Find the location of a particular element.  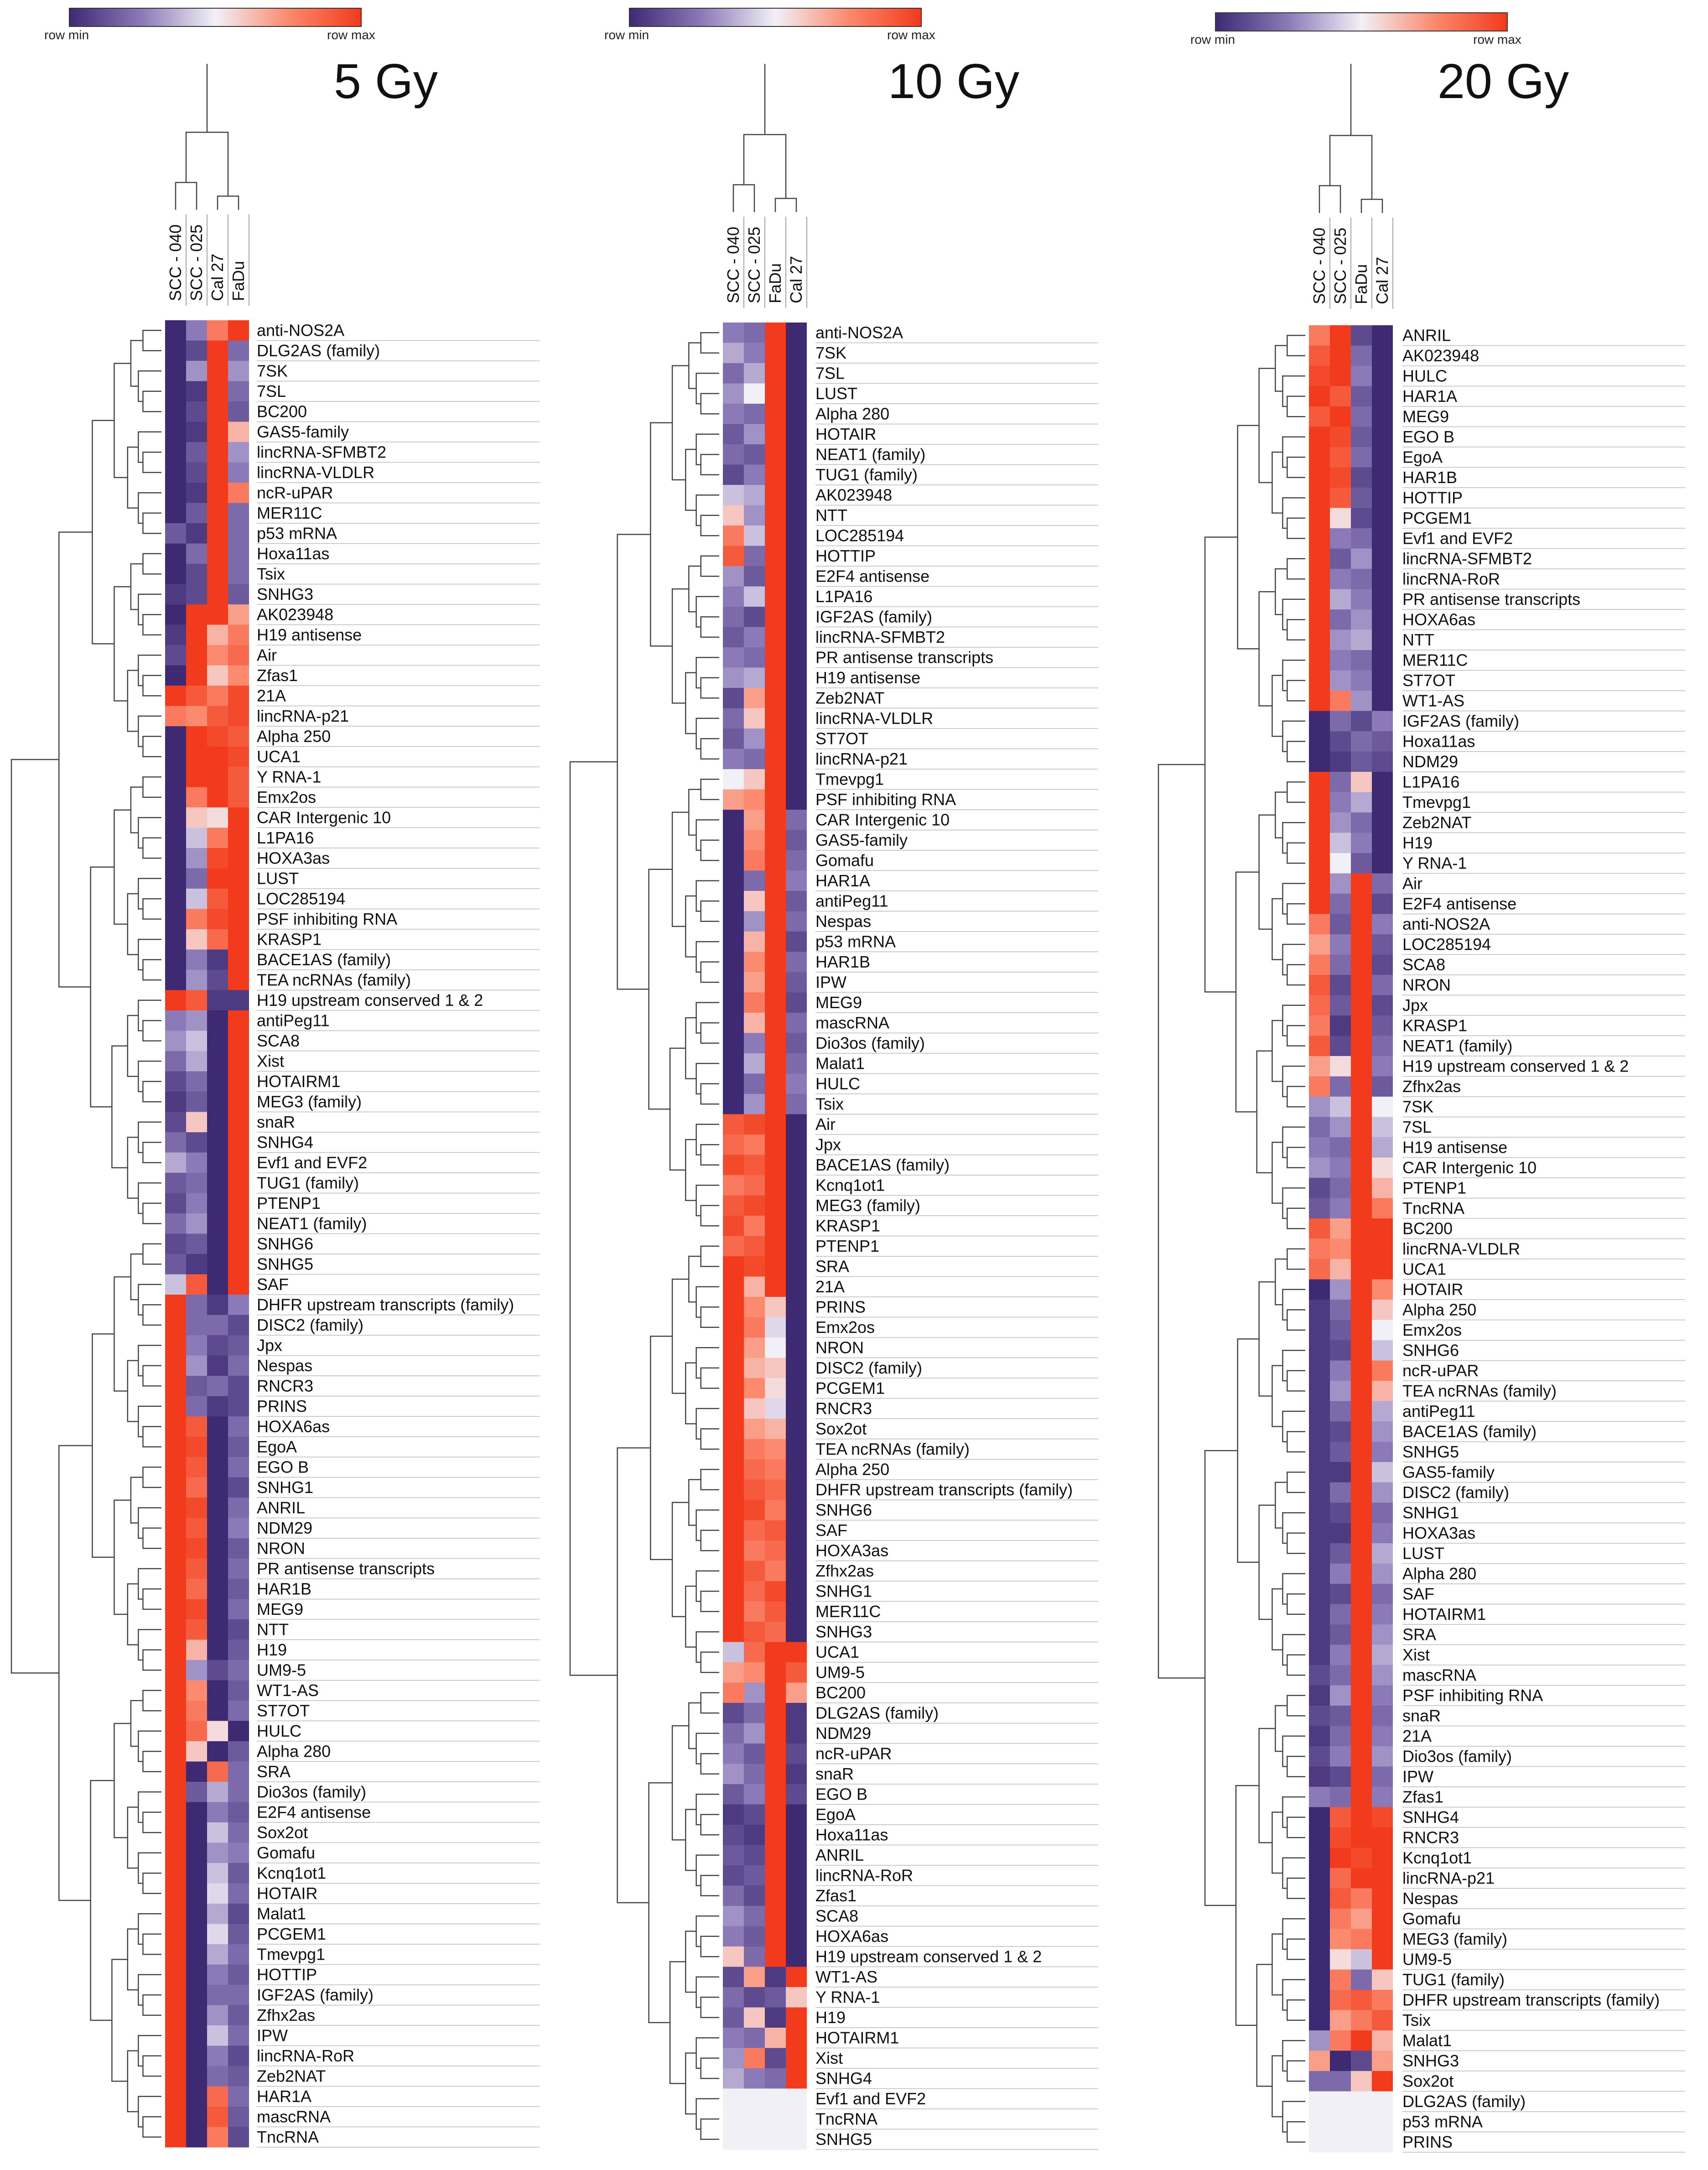

row-label: Emx2os is located at coordinates (1432, 1330).